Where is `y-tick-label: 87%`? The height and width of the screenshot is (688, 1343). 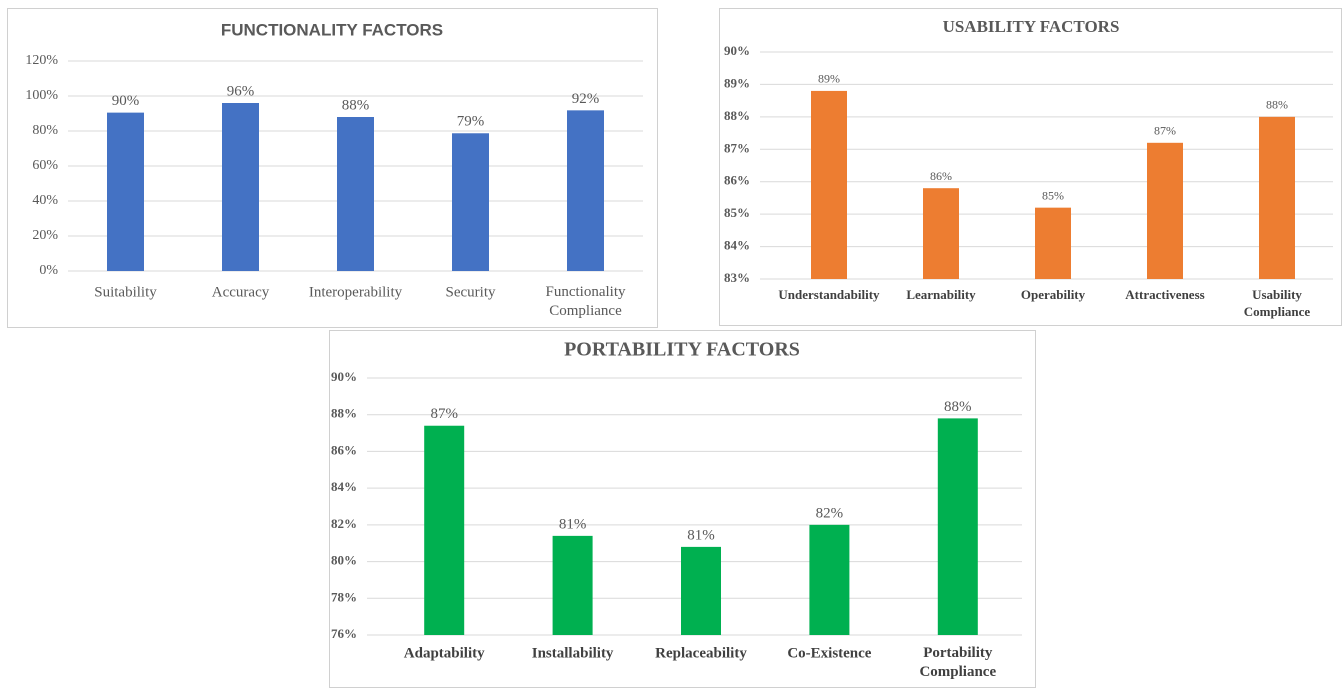
y-tick-label: 87% is located at coordinates (737, 147).